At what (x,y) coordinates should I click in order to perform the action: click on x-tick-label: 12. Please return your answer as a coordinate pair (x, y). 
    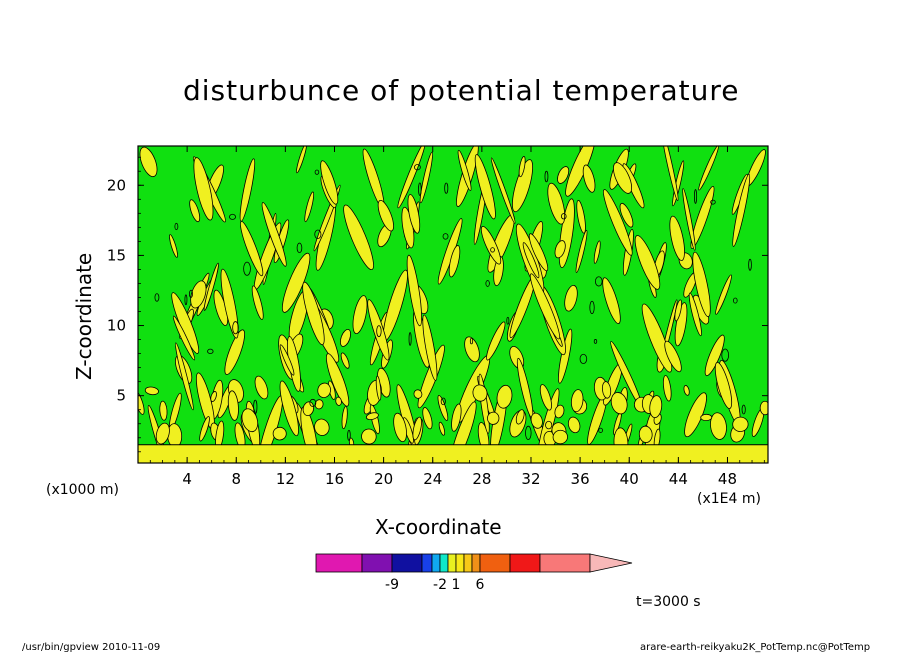
    Looking at the image, I should click on (285, 479).